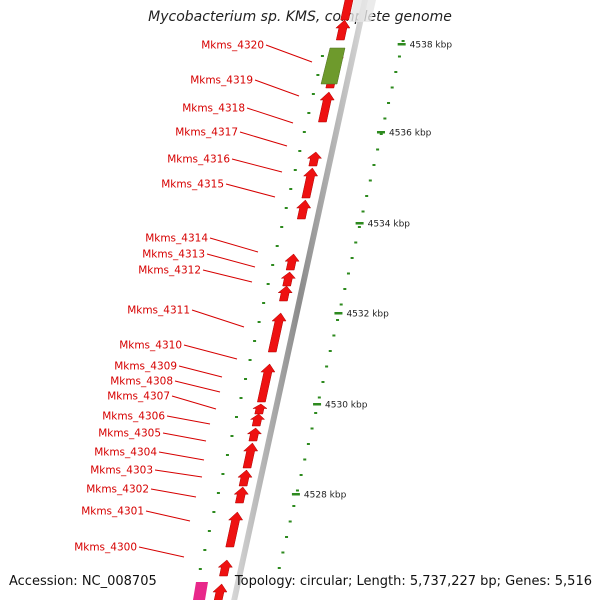 The image size is (600, 600). Describe the element at coordinates (221, 81) in the screenshot. I see `gene-label: Mkms_4319` at that location.